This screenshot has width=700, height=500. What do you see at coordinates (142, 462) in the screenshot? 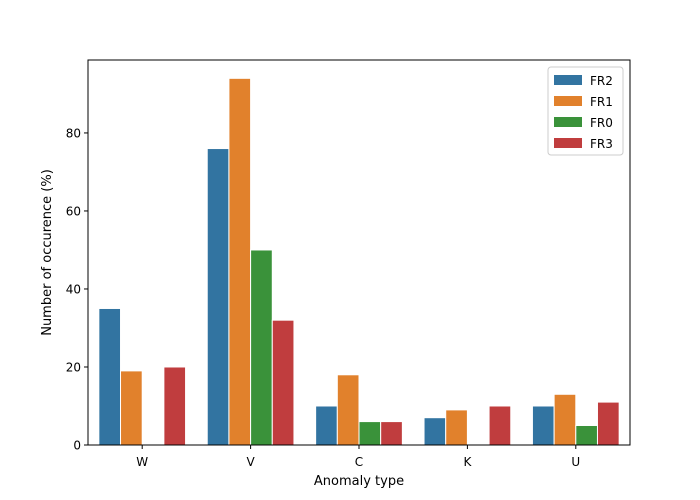
I see `x-tick-label: W` at bounding box center [142, 462].